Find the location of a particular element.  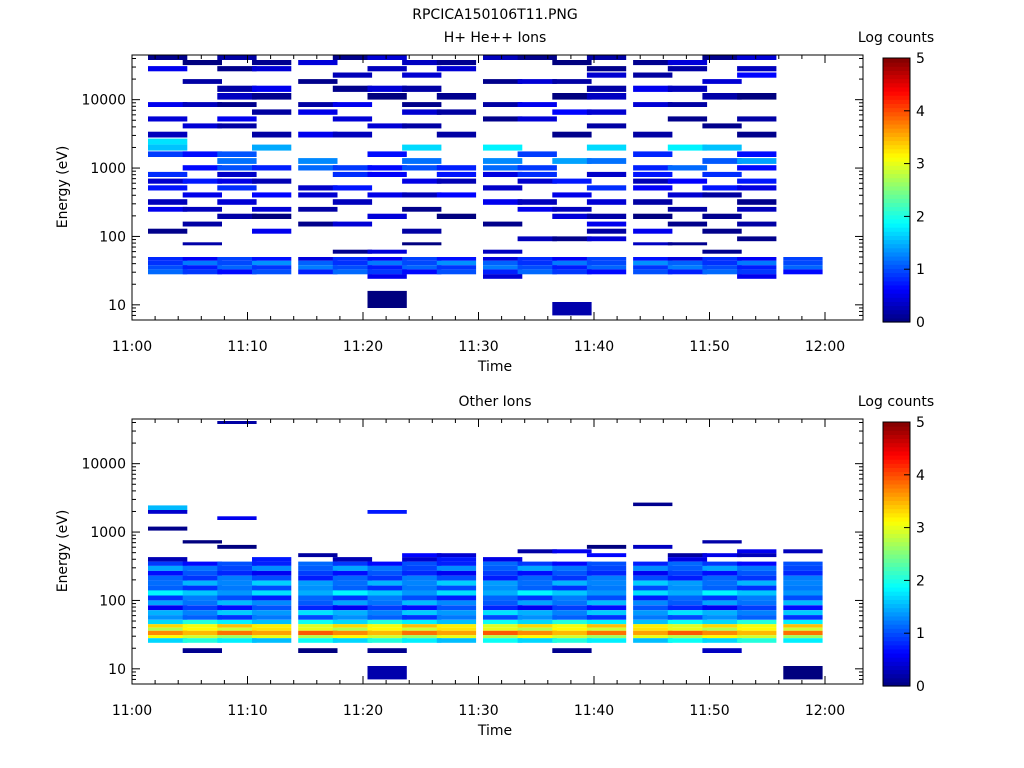

colorbar-tick-label: 2 is located at coordinates (920, 581).